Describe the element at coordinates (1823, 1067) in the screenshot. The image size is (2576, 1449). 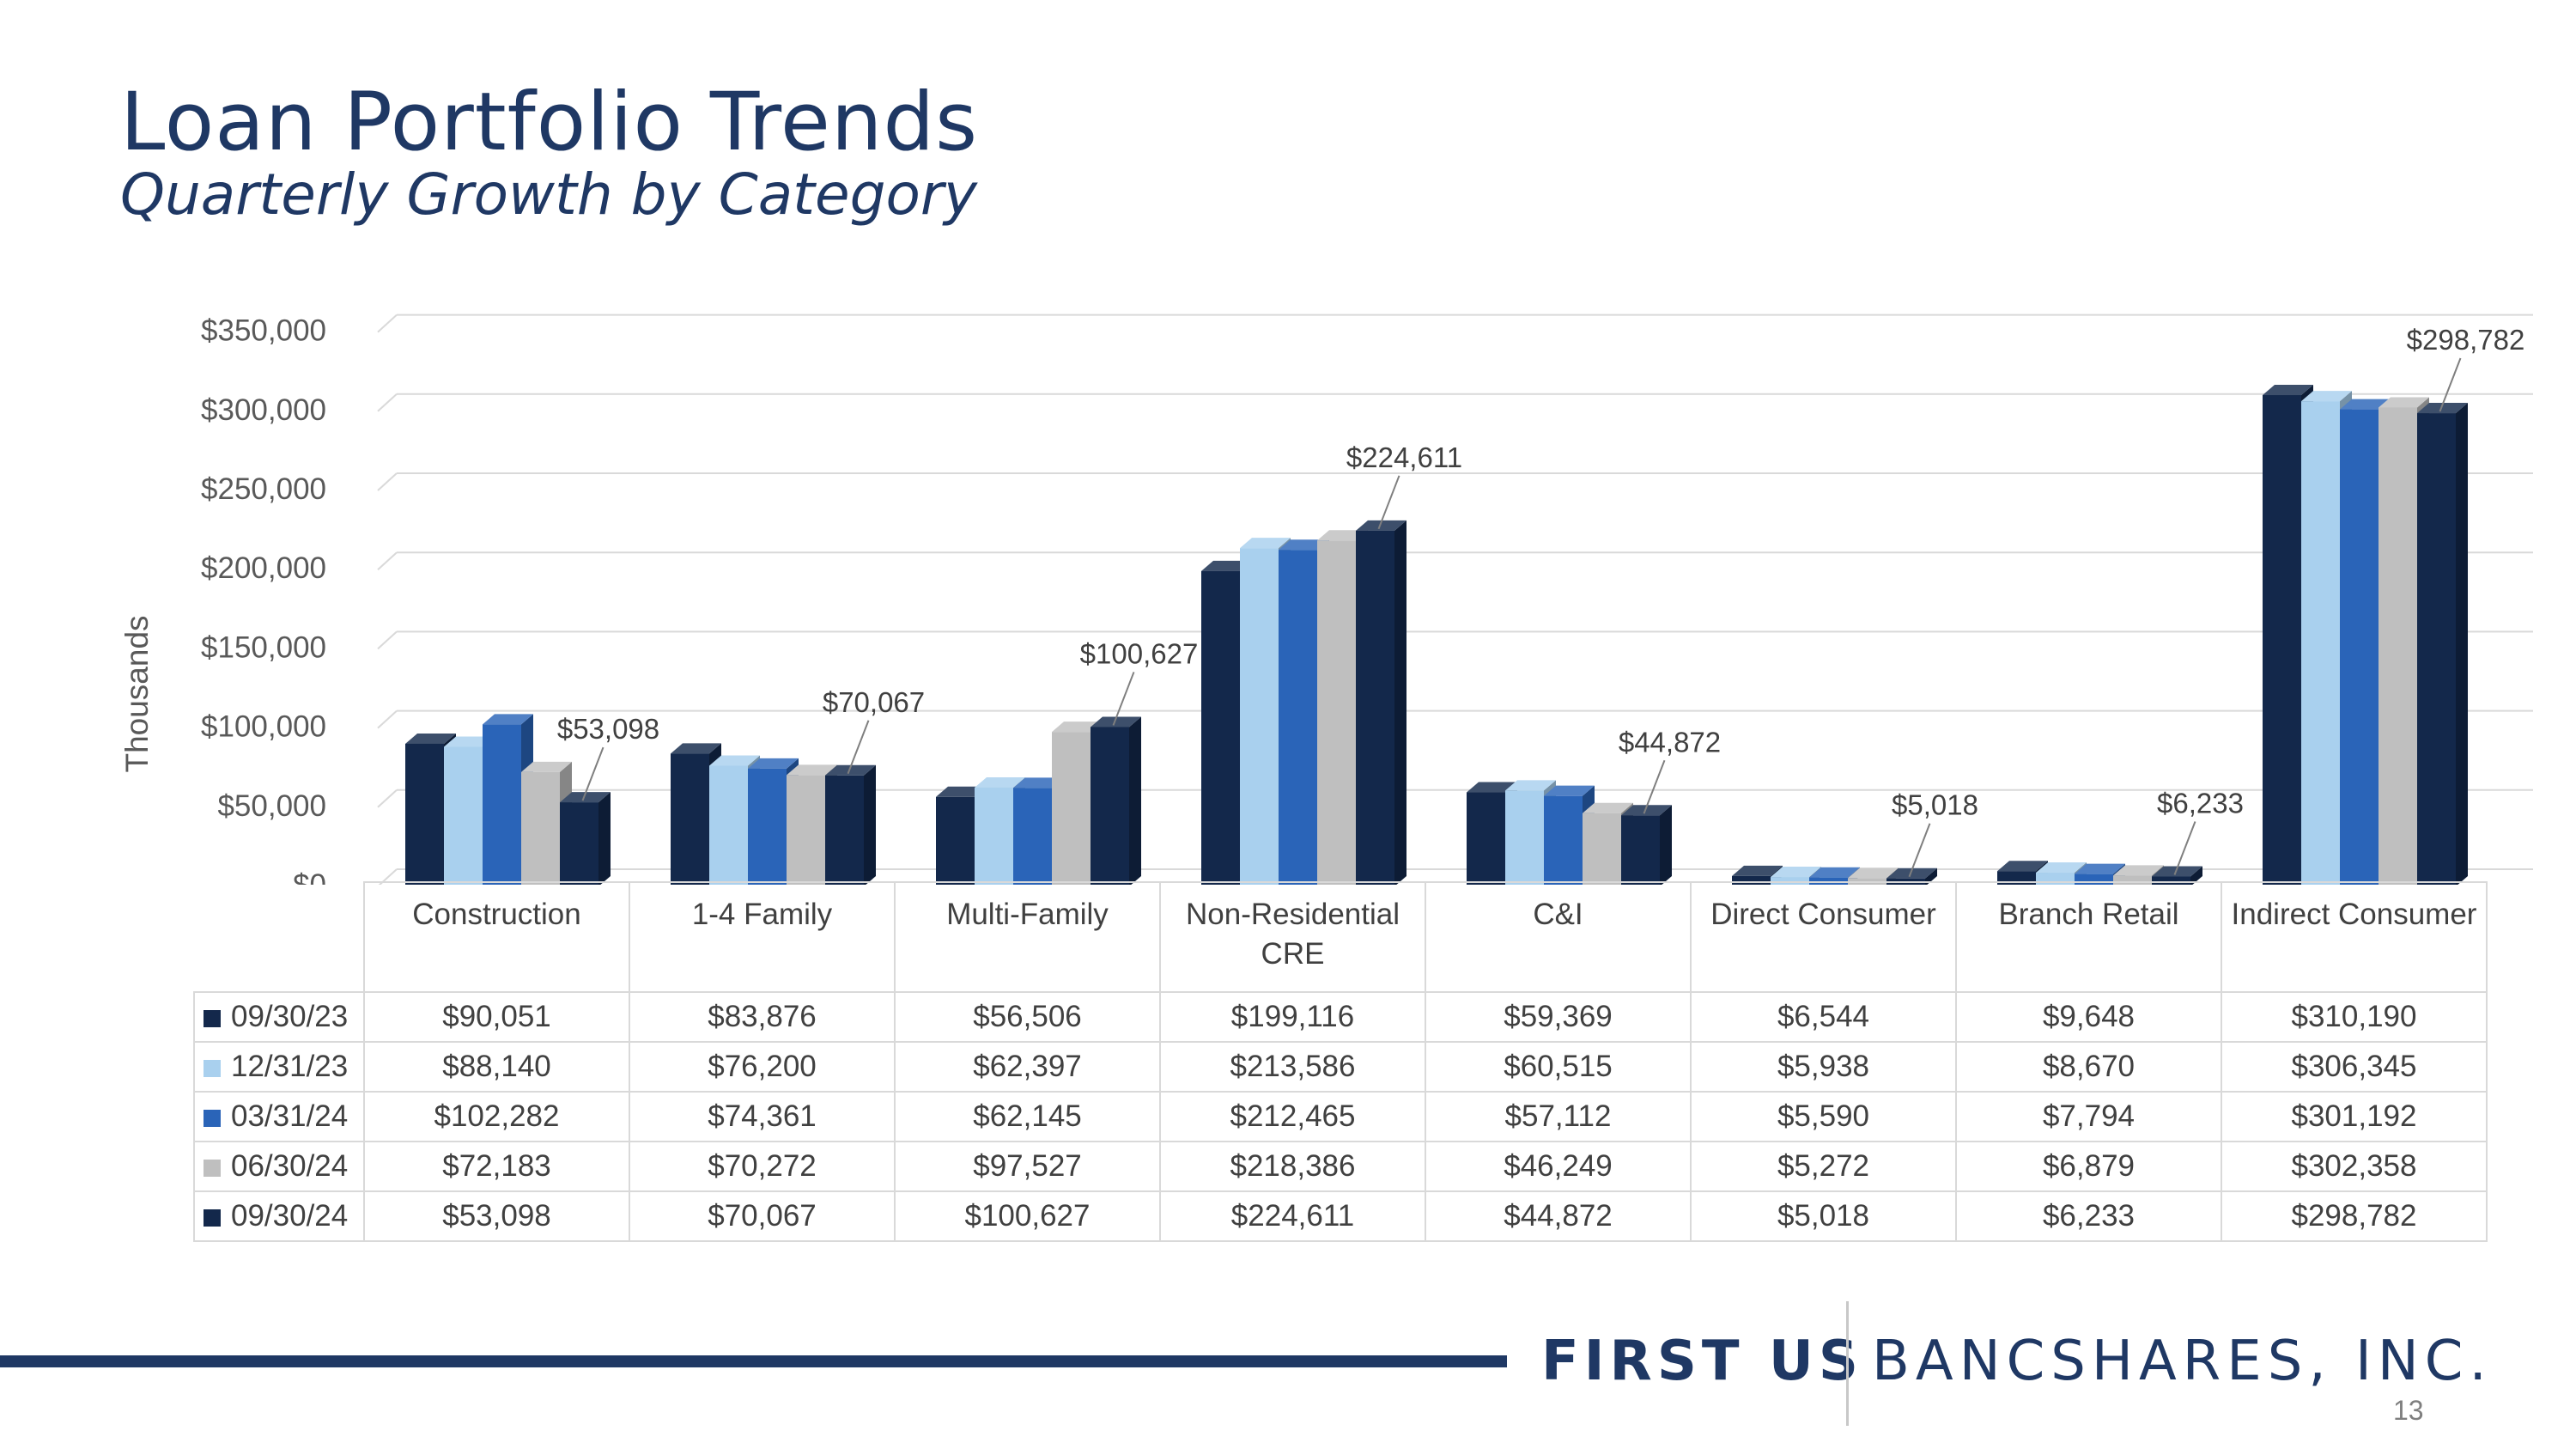
I see `table-cell: $5,938` at that location.